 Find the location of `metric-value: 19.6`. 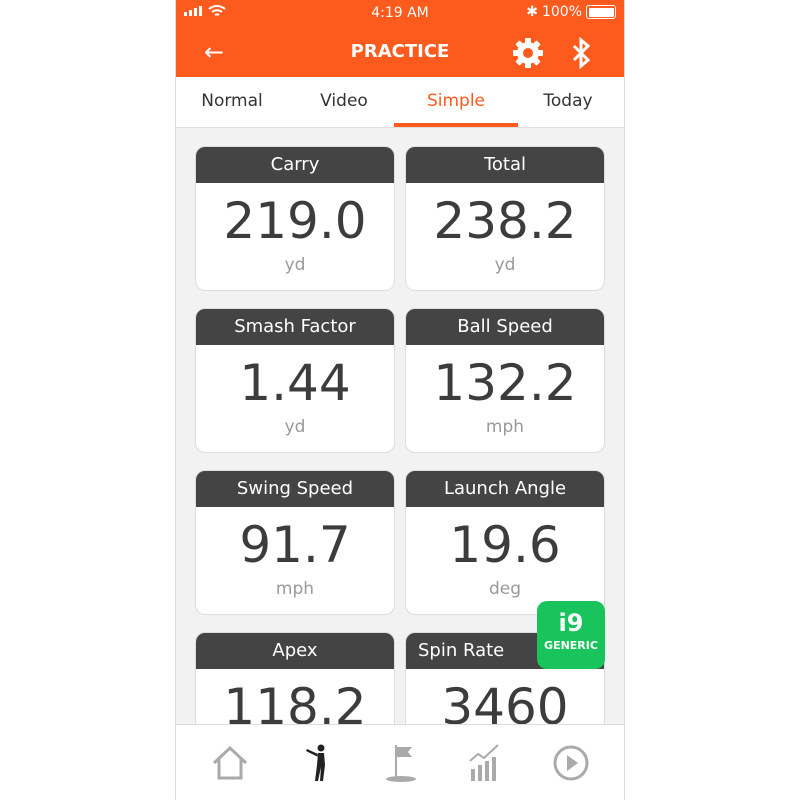

metric-value: 19.6 is located at coordinates (505, 545).